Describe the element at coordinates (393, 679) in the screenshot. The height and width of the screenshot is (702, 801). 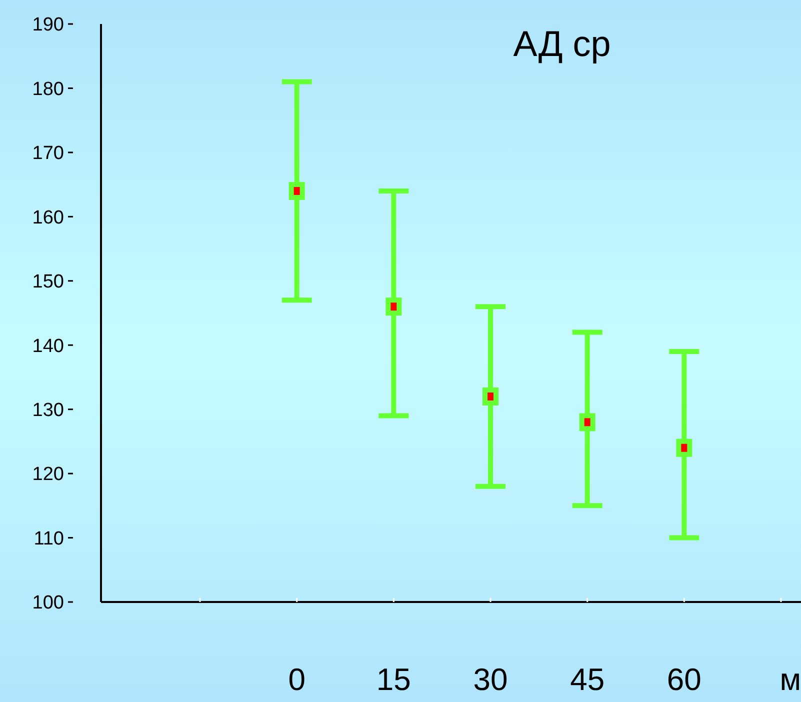
I see `x-tick-label: 15` at that location.